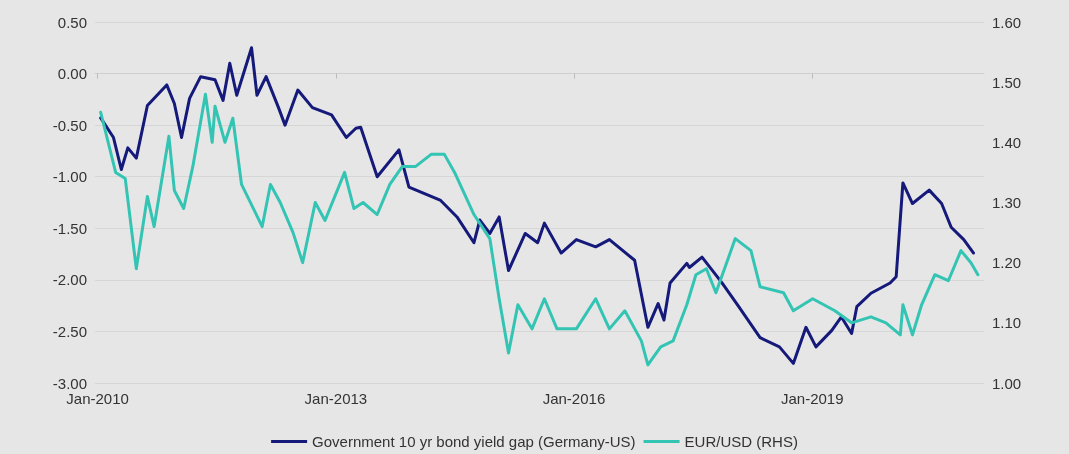  What do you see at coordinates (1007, 323) in the screenshot?
I see `y2-tick-label: 1.10` at bounding box center [1007, 323].